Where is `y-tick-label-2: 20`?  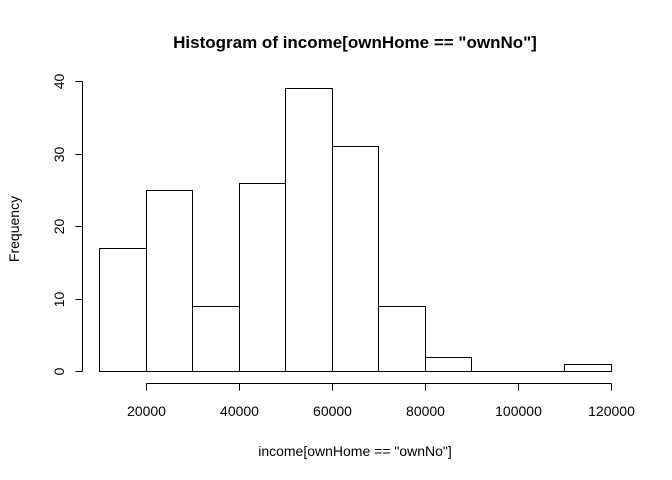
y-tick-label-2: 20 is located at coordinates (59, 227).